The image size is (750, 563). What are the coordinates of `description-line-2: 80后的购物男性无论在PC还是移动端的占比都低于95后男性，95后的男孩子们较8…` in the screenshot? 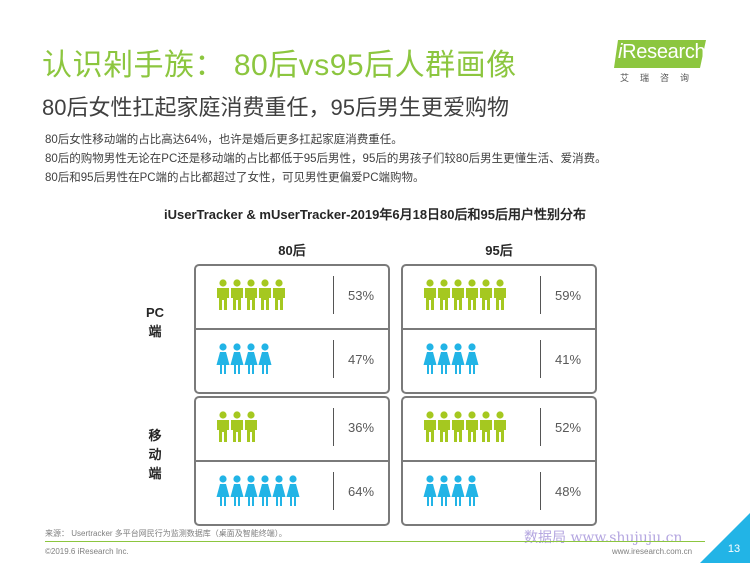 It's located at (326, 159).